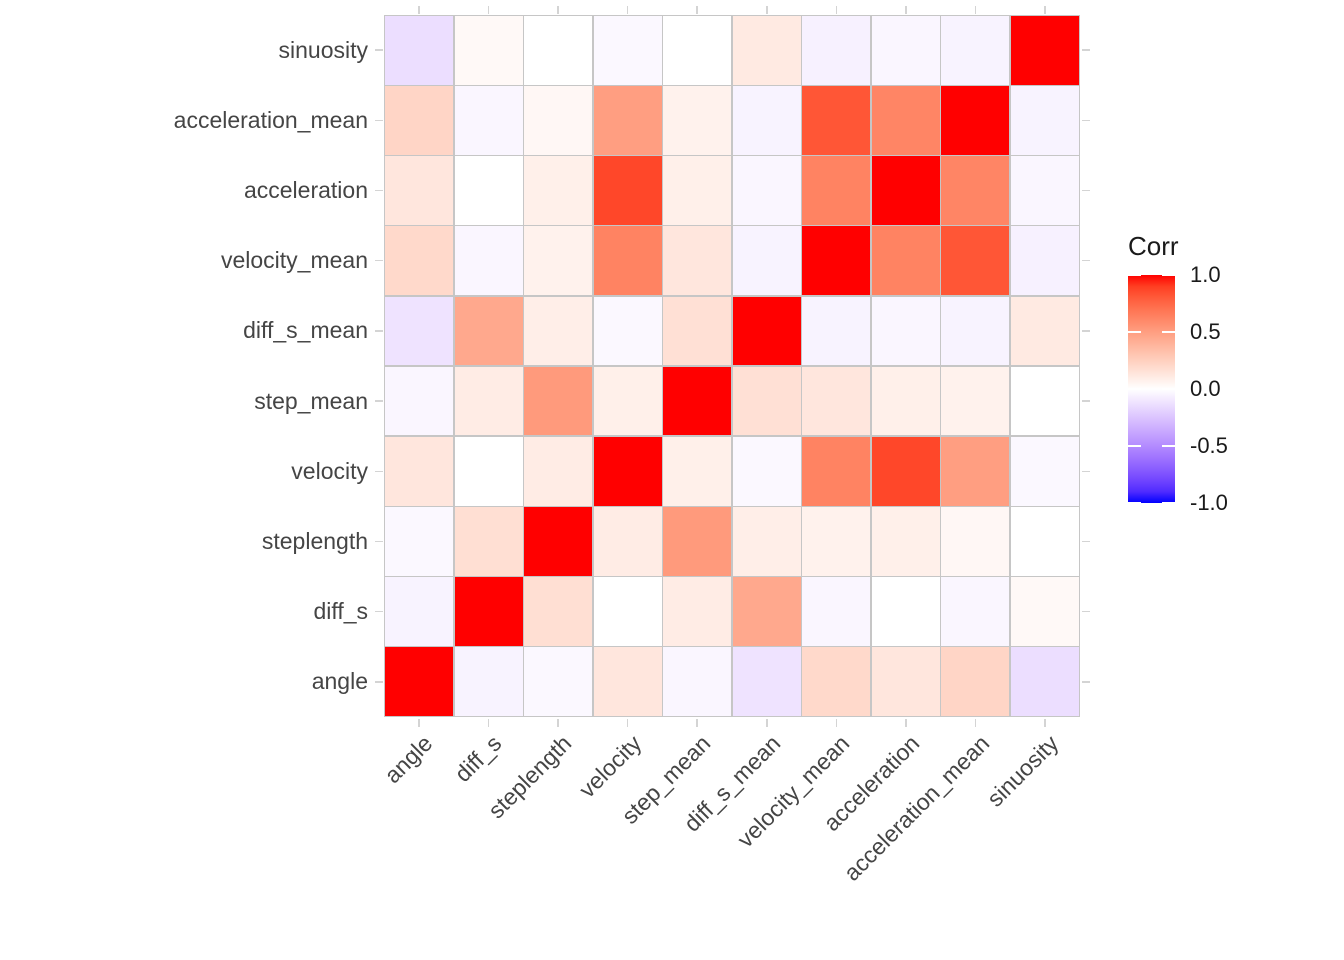 The image size is (1344, 960). Describe the element at coordinates (314, 540) in the screenshot. I see `y-axis-label: steplength` at that location.